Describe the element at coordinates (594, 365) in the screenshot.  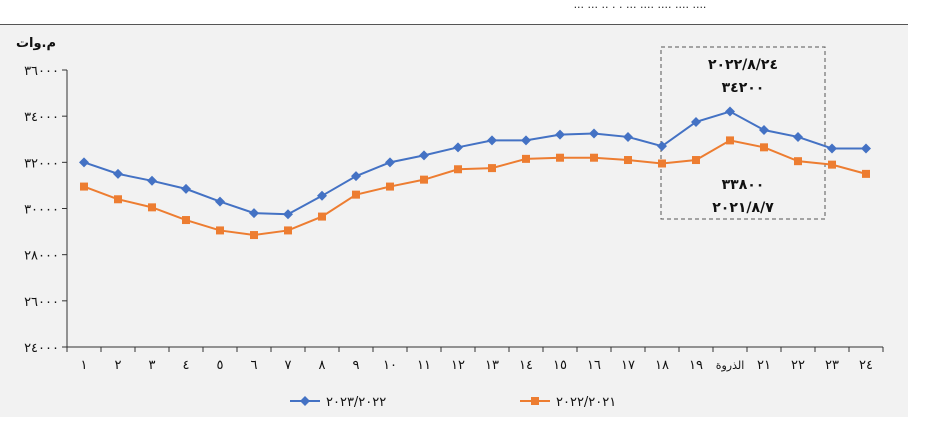
I see `x-tick-label: ١٦` at that location.